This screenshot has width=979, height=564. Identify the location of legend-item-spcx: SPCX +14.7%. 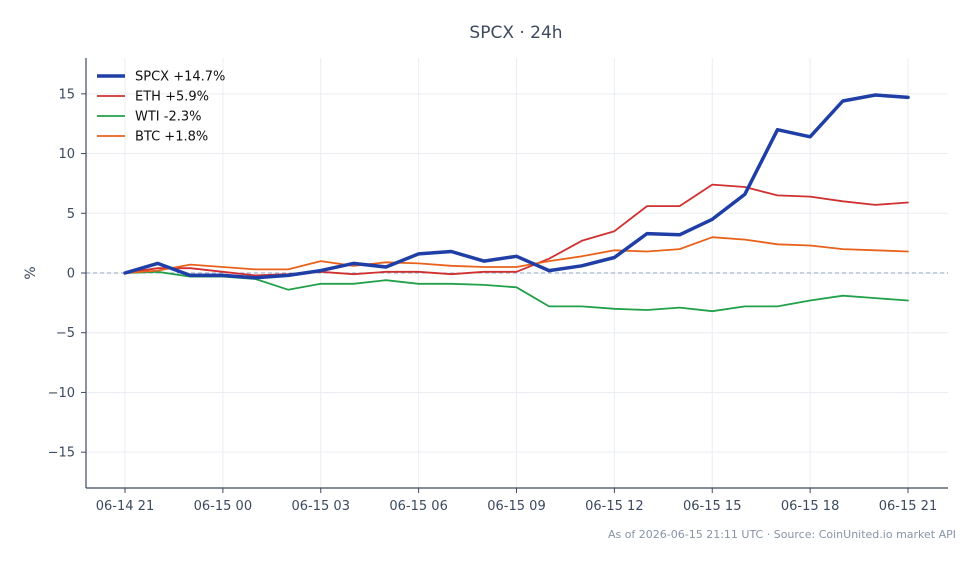
(161, 77).